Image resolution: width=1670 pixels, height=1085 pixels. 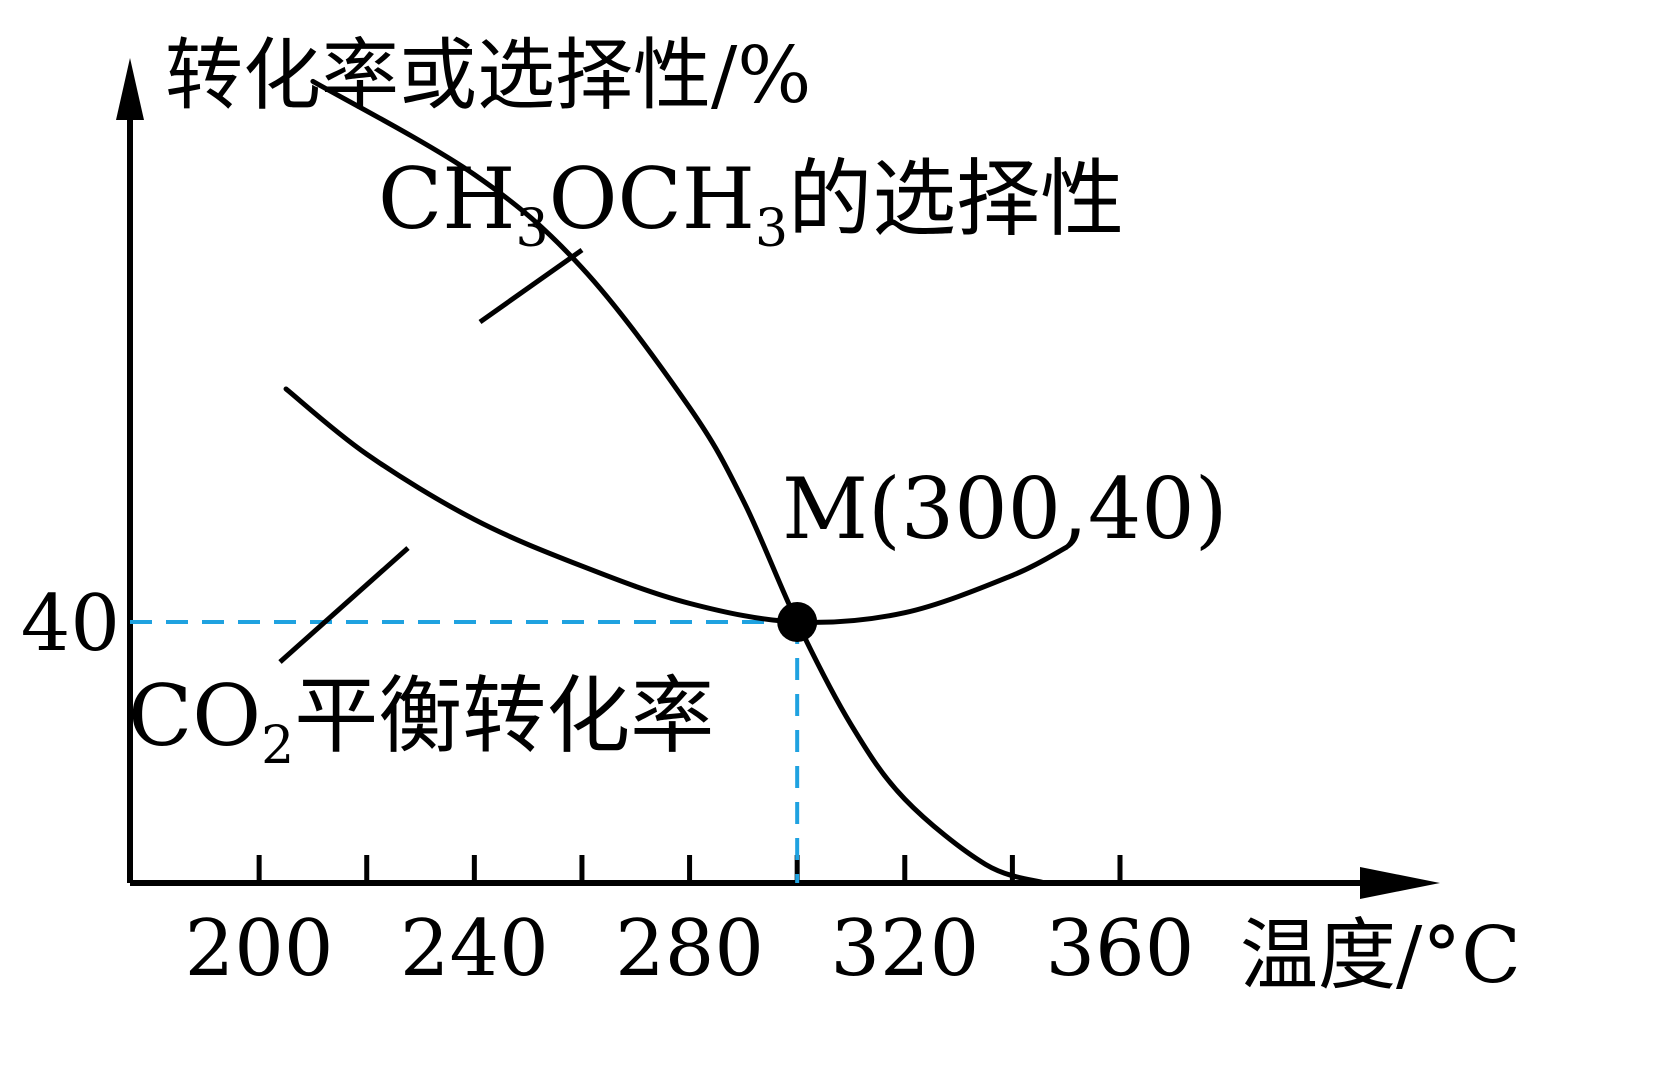 I want to click on series-label-co2: CO2平衡转化率, so click(x=421, y=721).